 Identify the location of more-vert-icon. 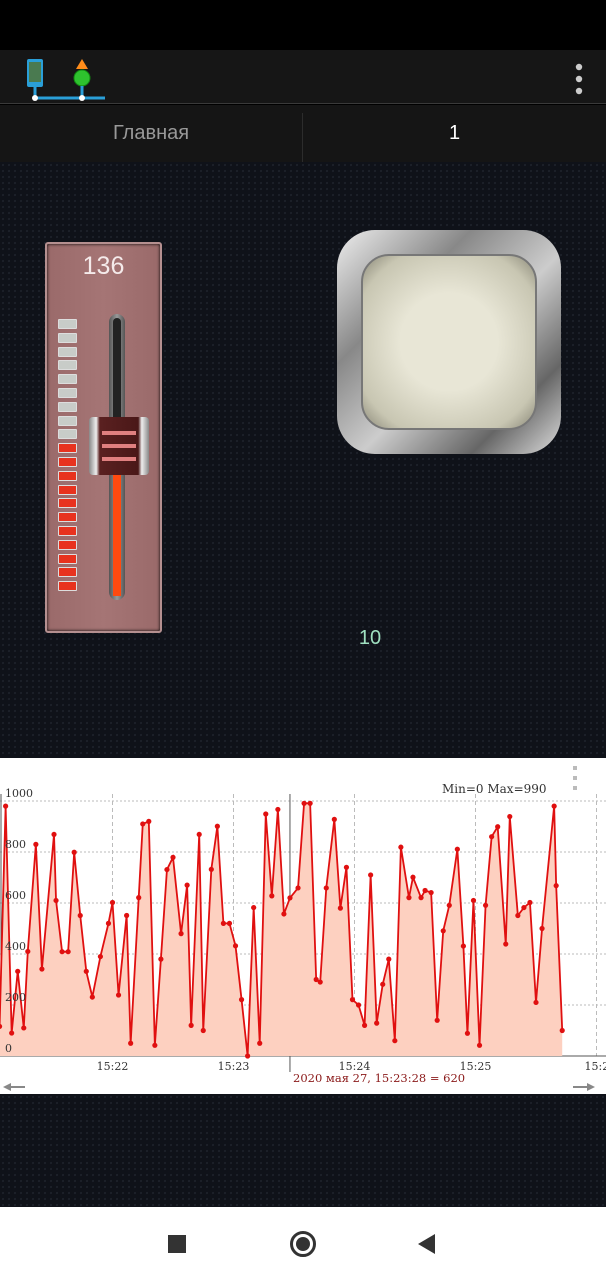
(579, 80).